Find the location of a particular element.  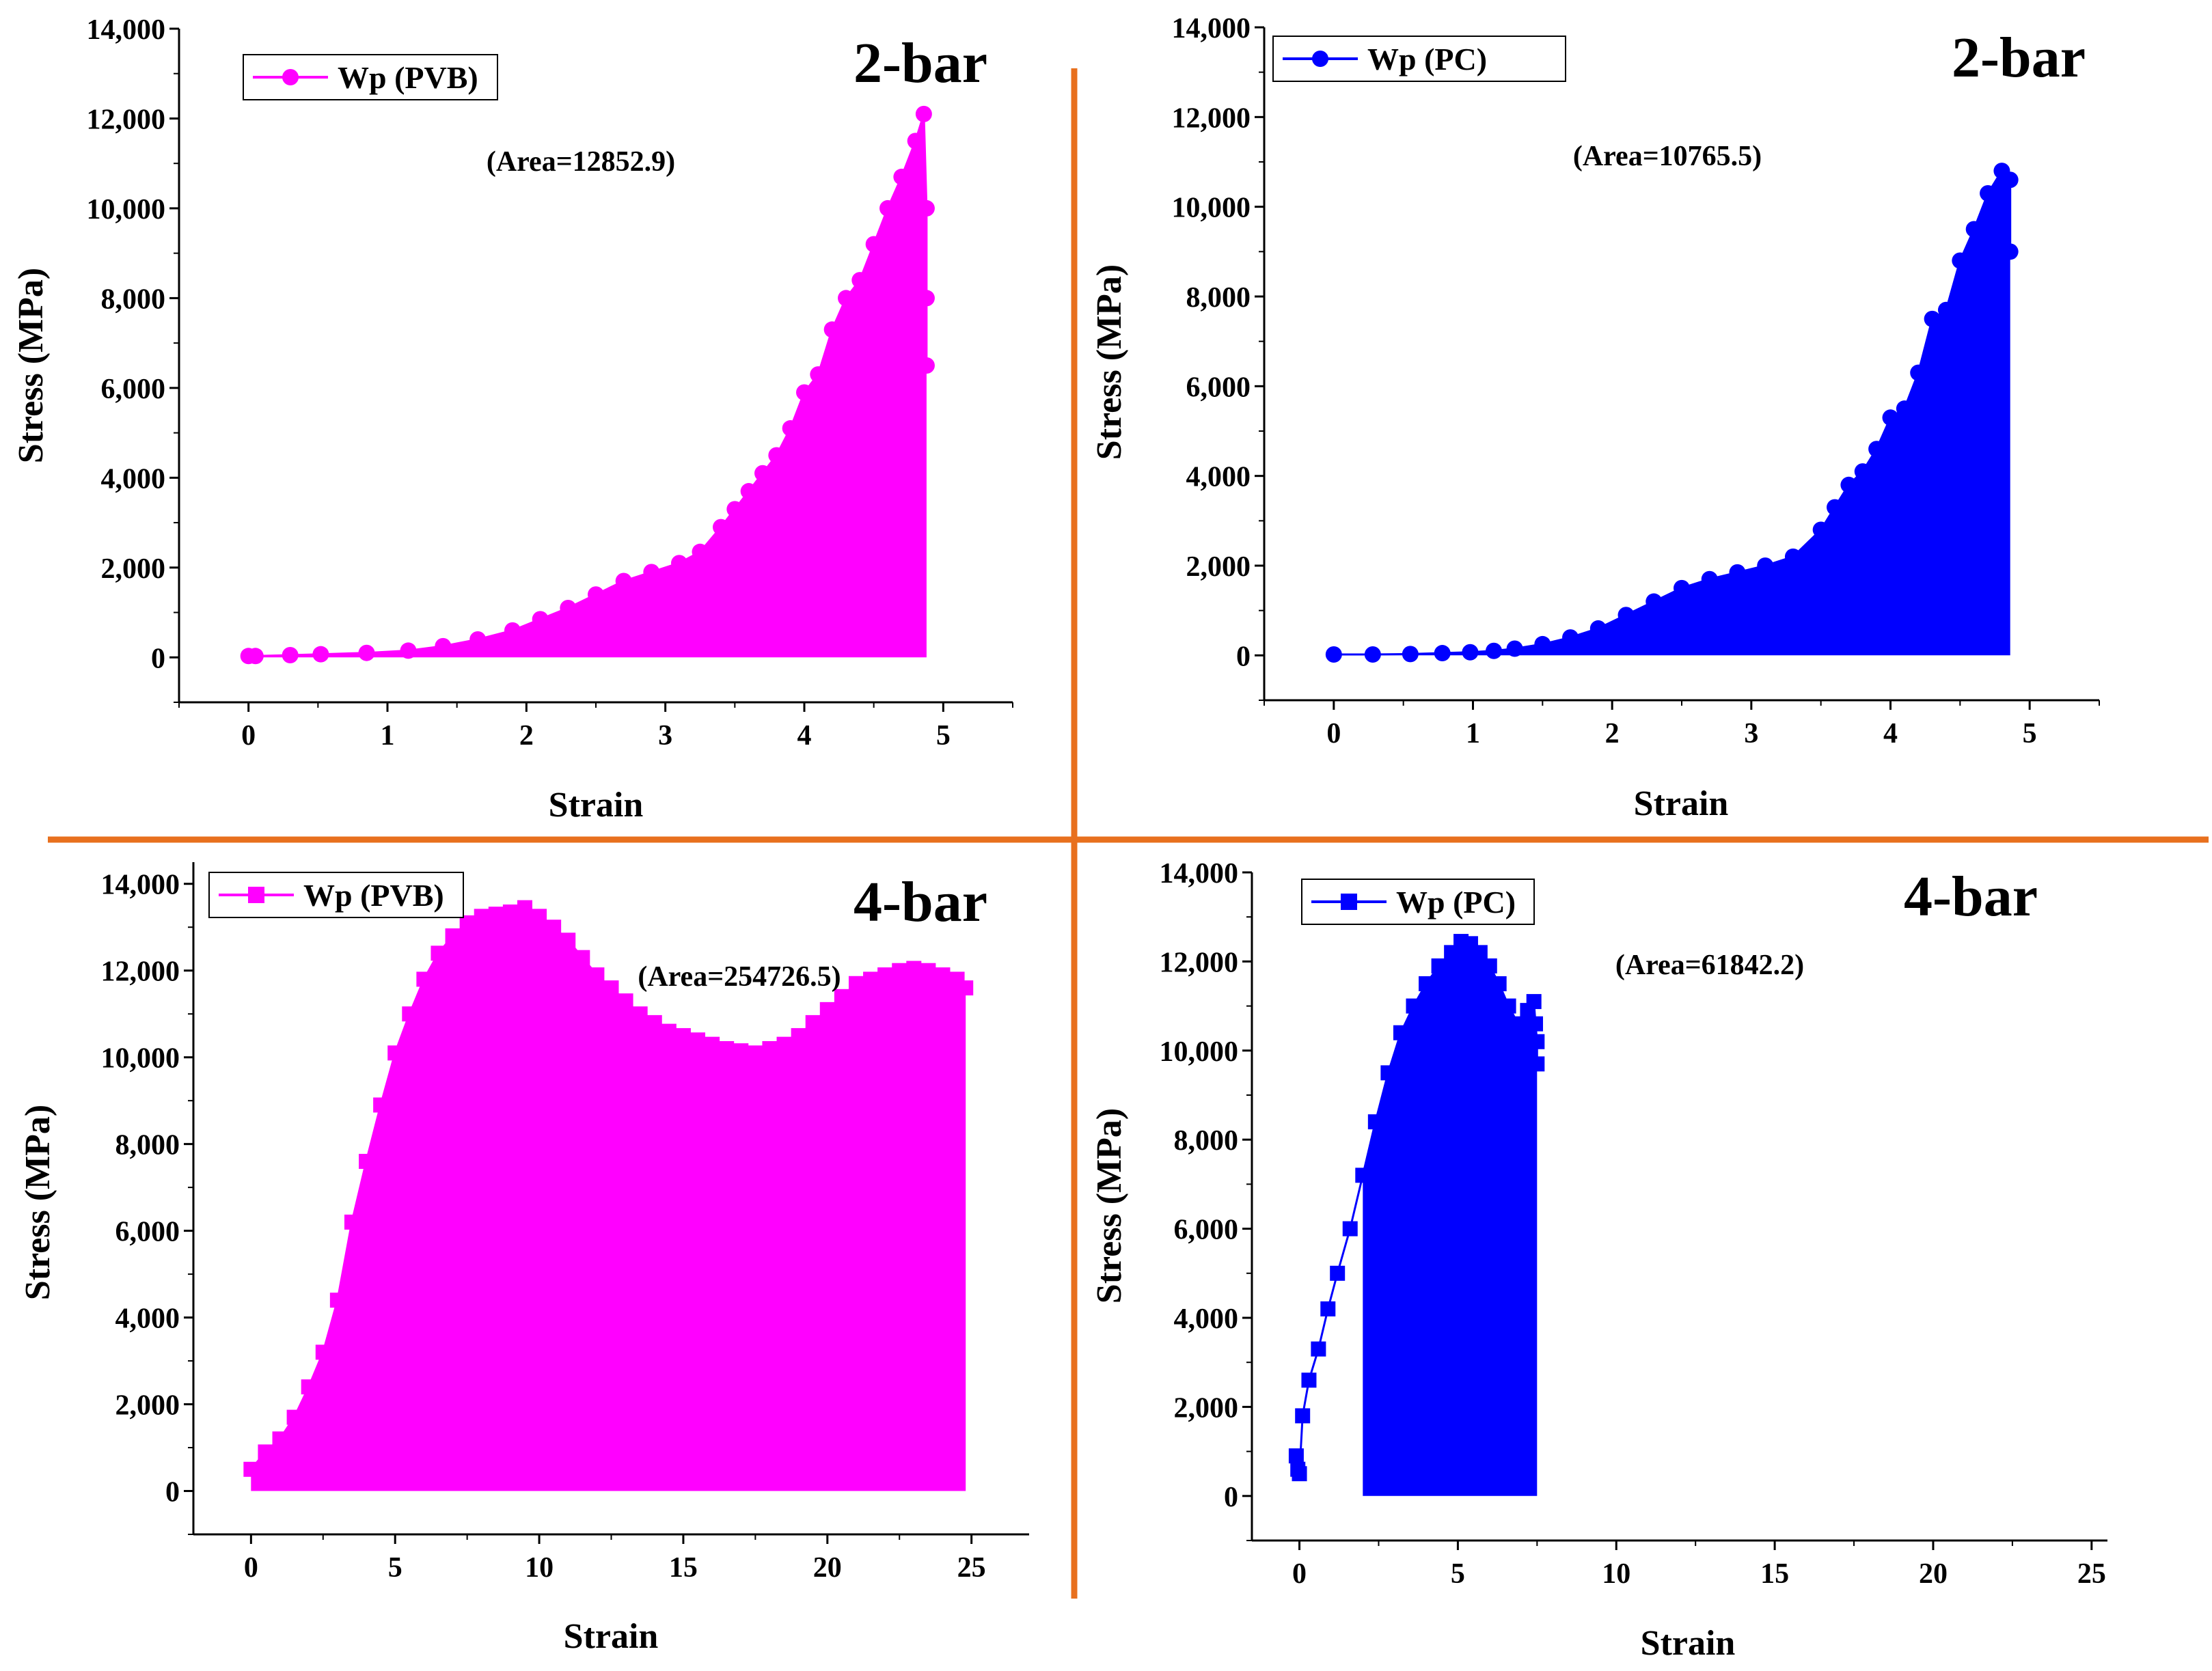

x-tick-label: 4 is located at coordinates (804, 735).